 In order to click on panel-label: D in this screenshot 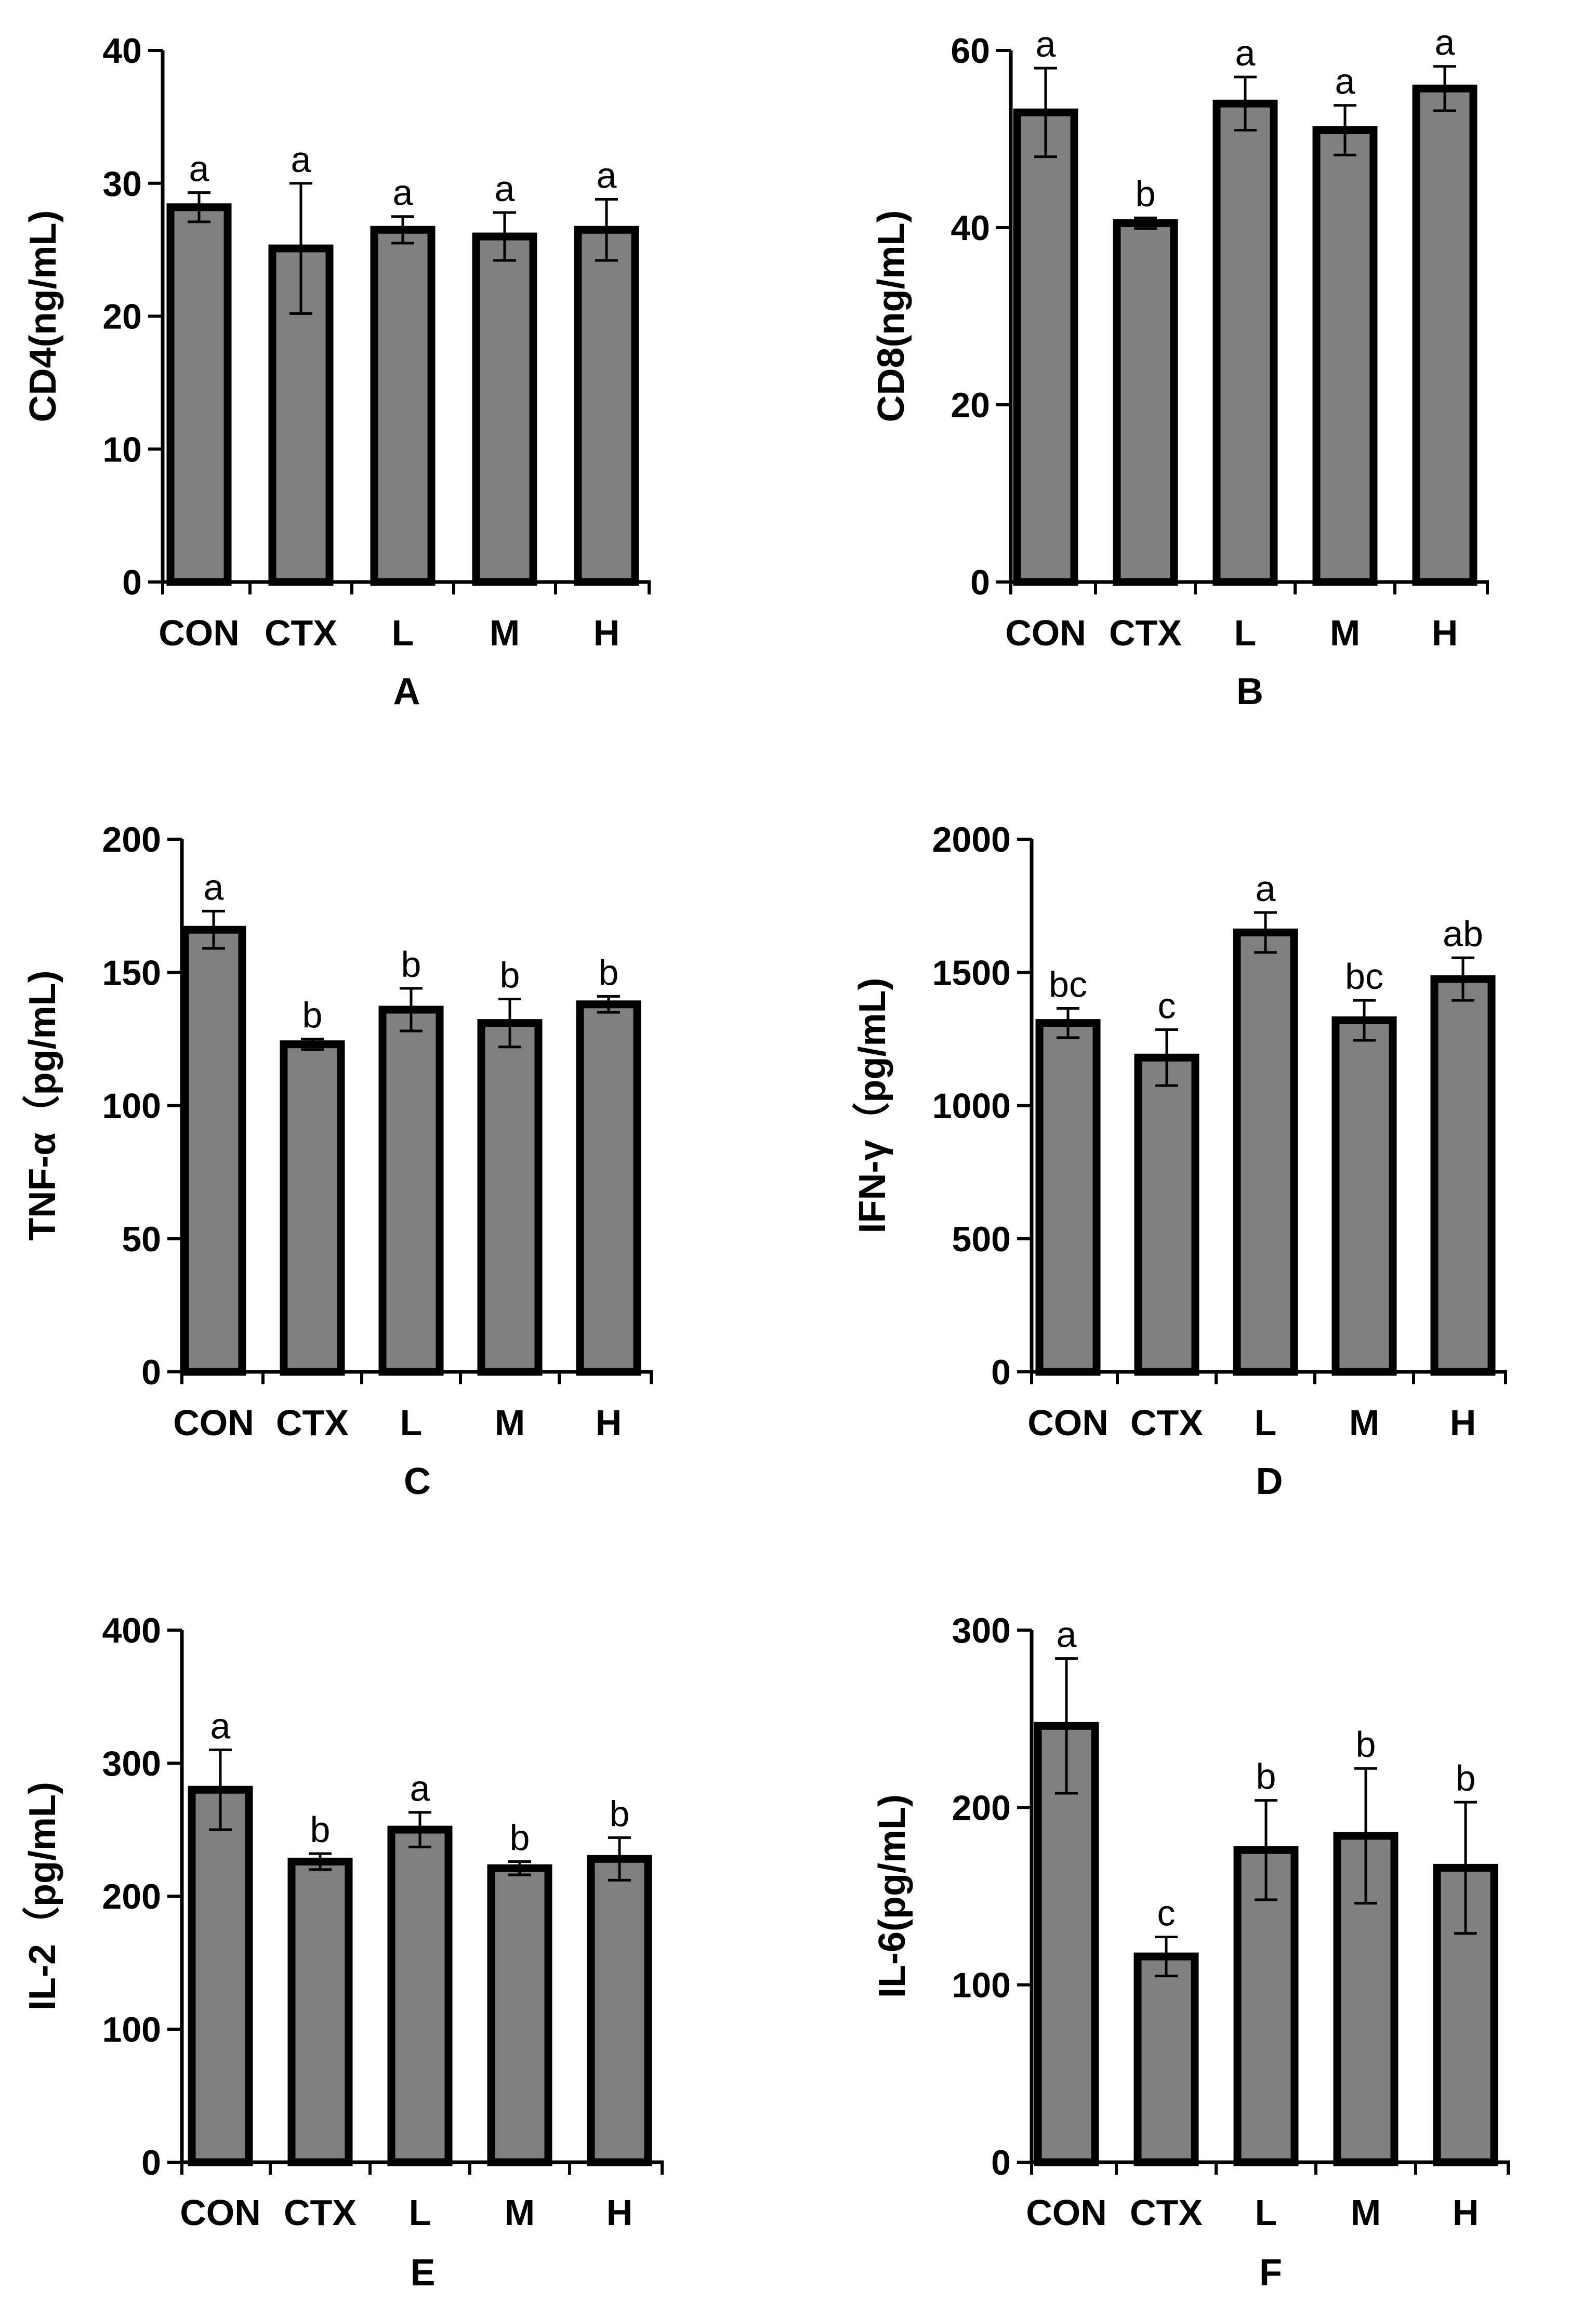, I will do `click(1269, 1482)`.